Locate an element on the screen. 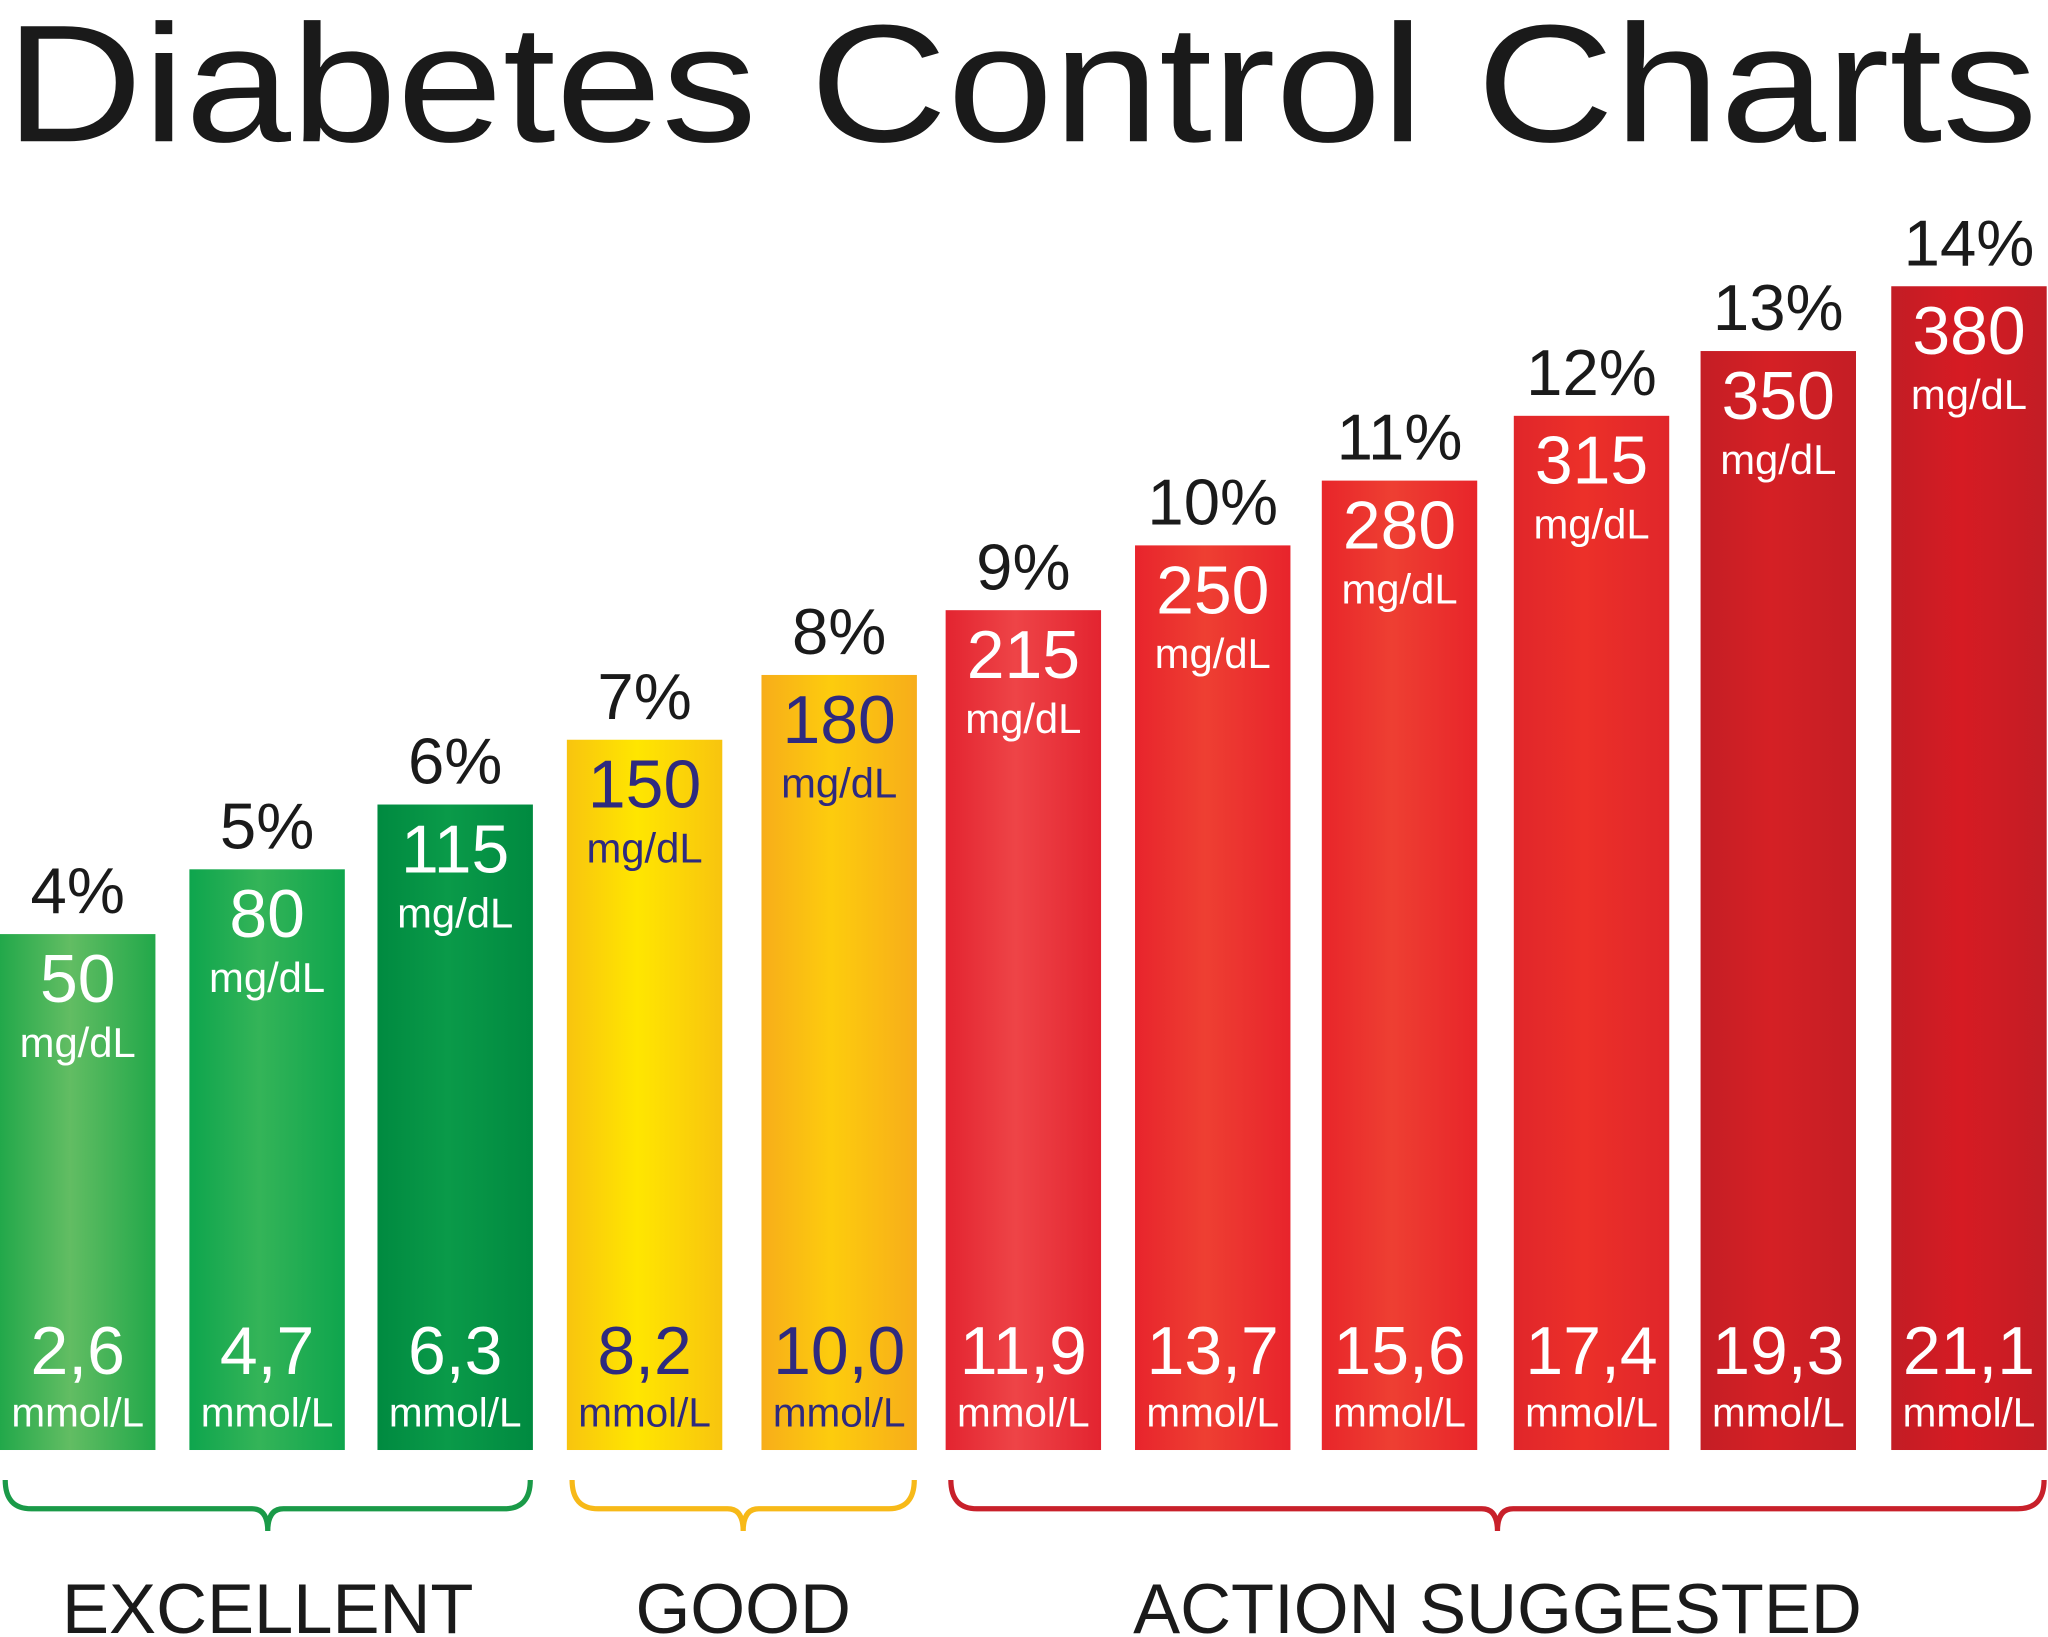  group-label: GOOD is located at coordinates (742, 1603).